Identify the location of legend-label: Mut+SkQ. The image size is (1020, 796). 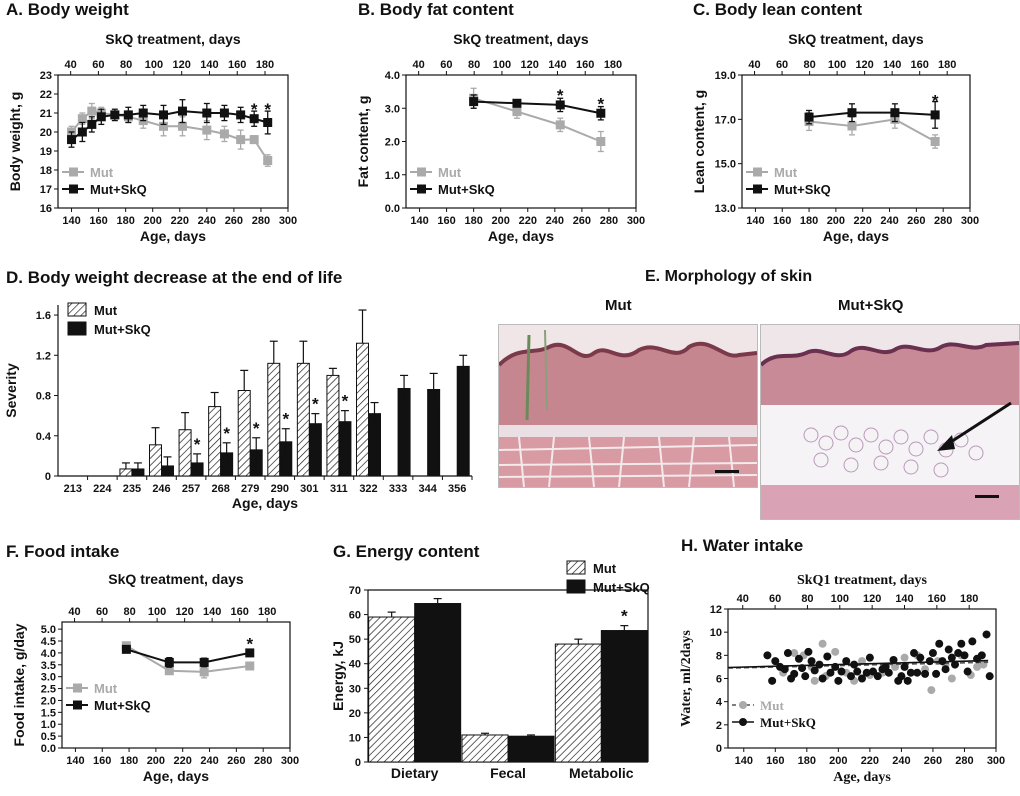
(802, 189).